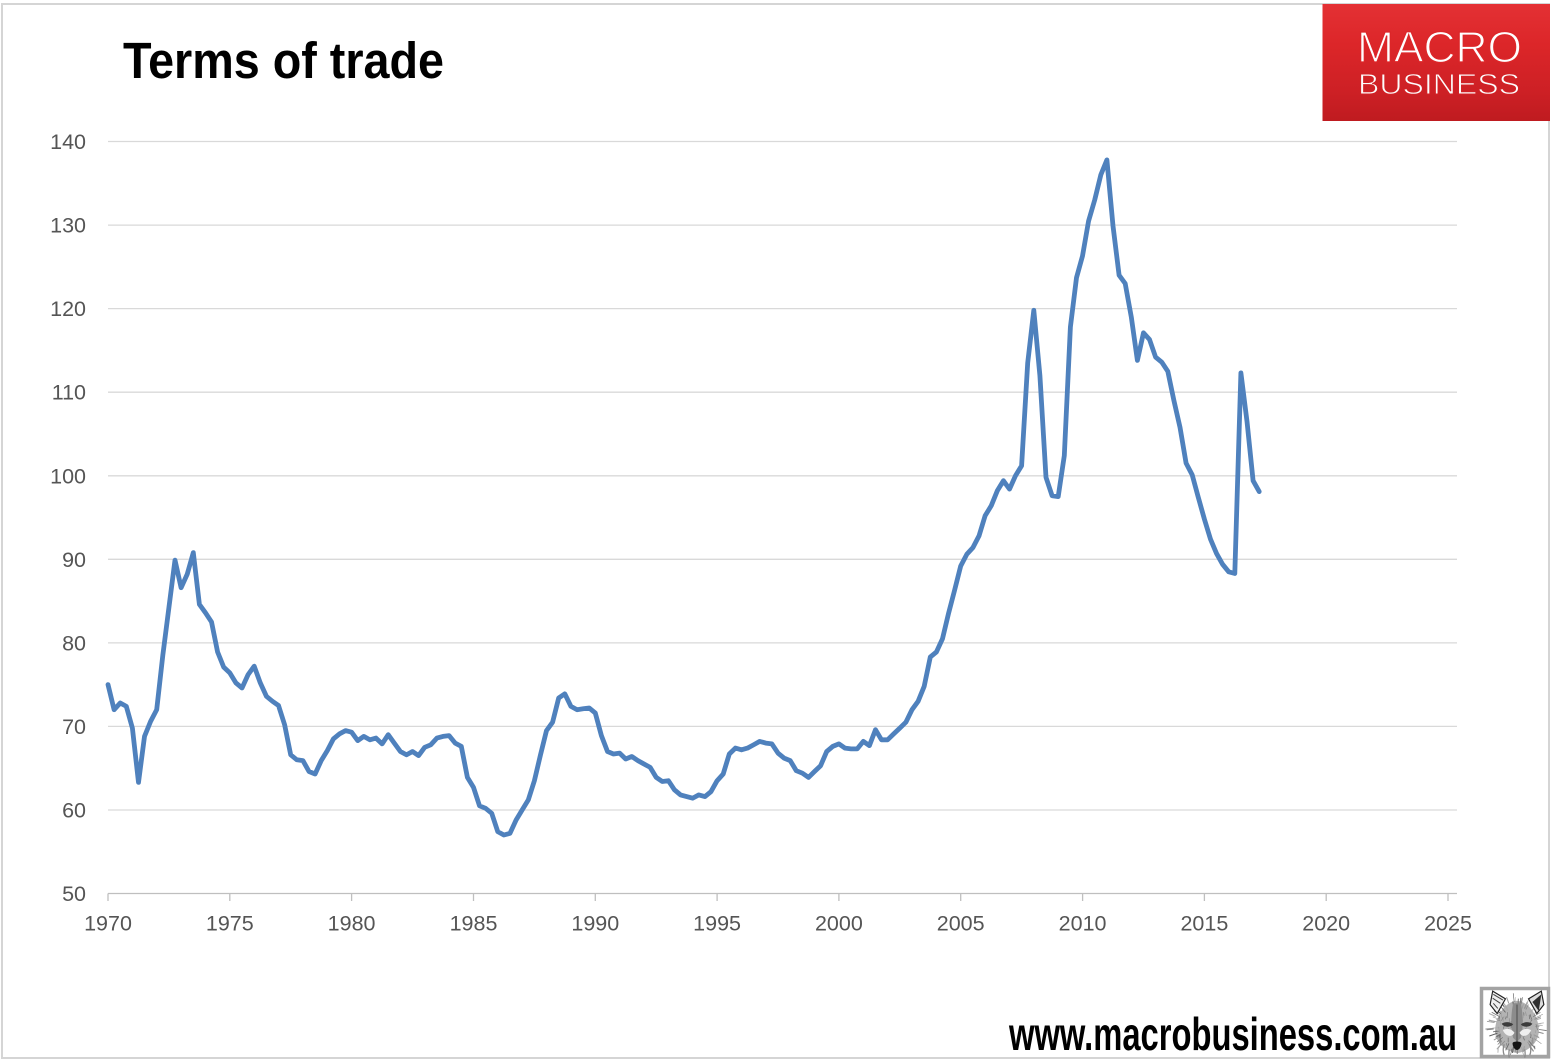 The height and width of the screenshot is (1060, 1552). I want to click on svg-text: 110, so click(69, 393).